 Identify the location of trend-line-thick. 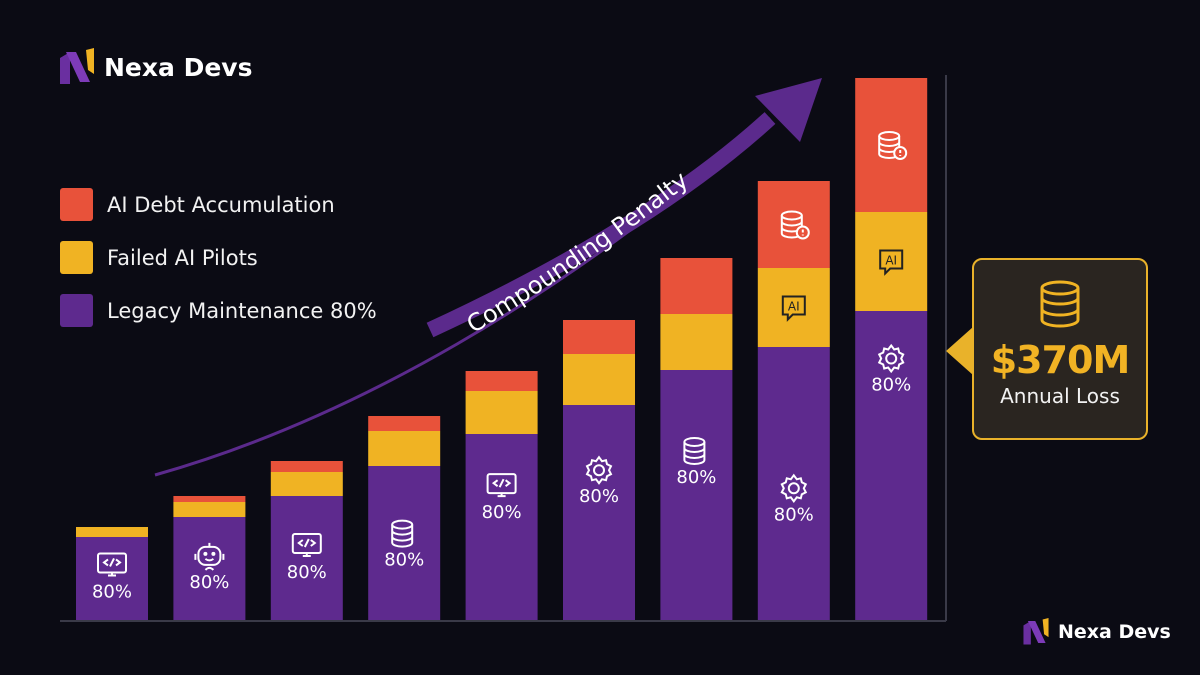
(601, 225).